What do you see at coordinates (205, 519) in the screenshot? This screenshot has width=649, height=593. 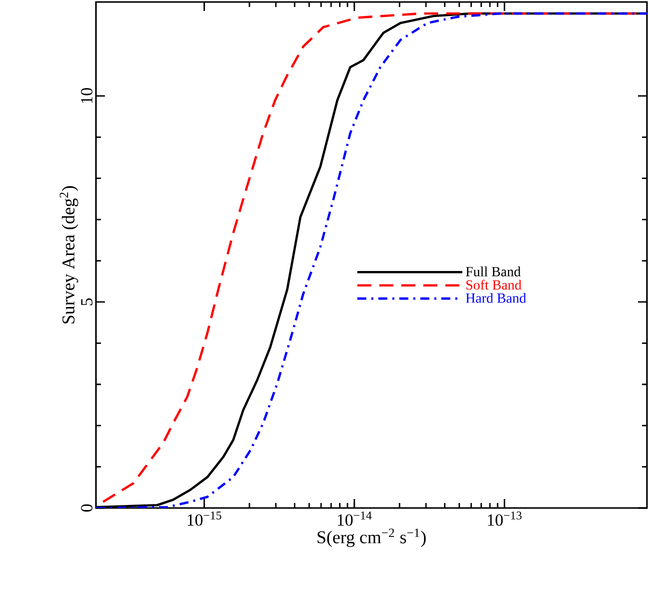 I see `x-tick-label: 10$^{−15}$` at bounding box center [205, 519].